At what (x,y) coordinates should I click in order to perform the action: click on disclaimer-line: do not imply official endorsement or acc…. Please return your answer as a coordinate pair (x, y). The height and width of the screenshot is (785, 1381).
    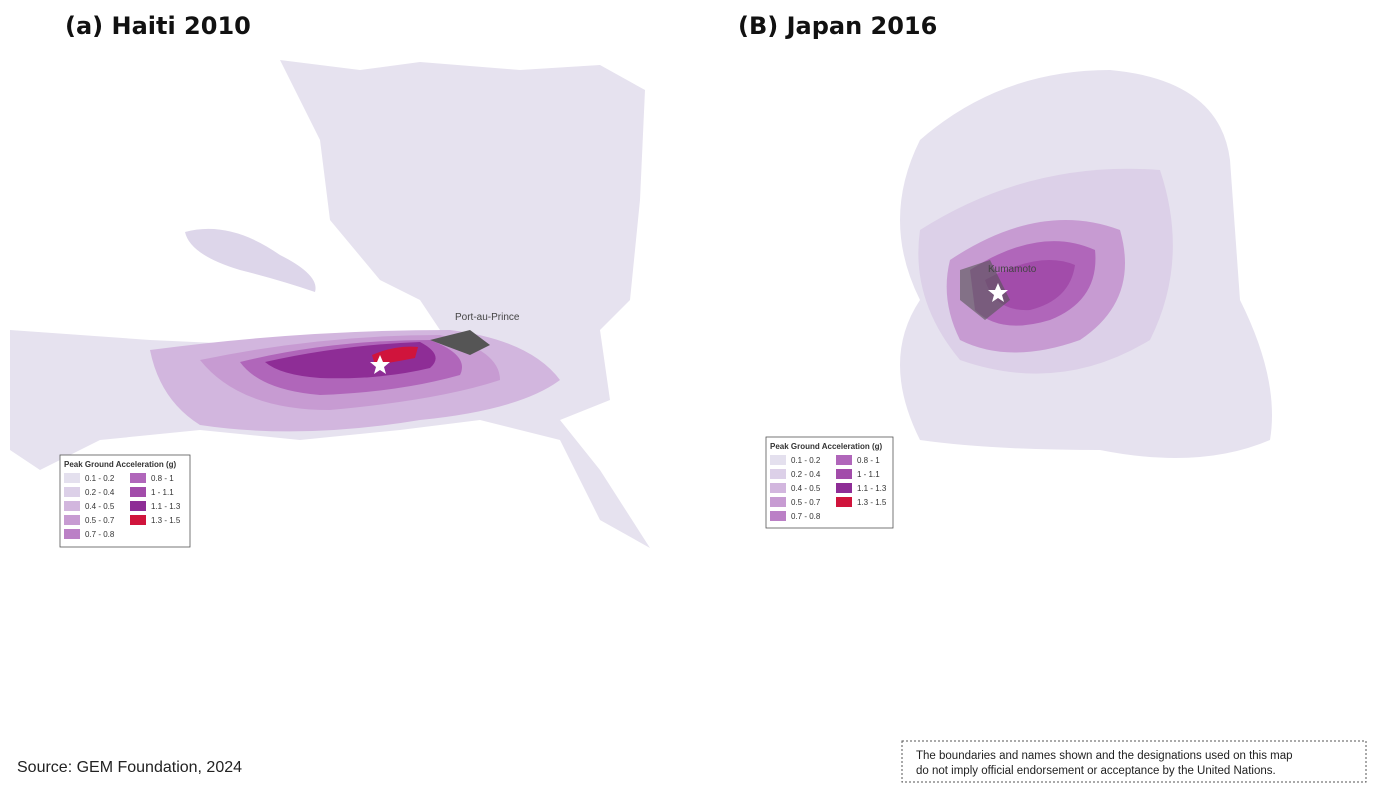
    Looking at the image, I should click on (1096, 771).